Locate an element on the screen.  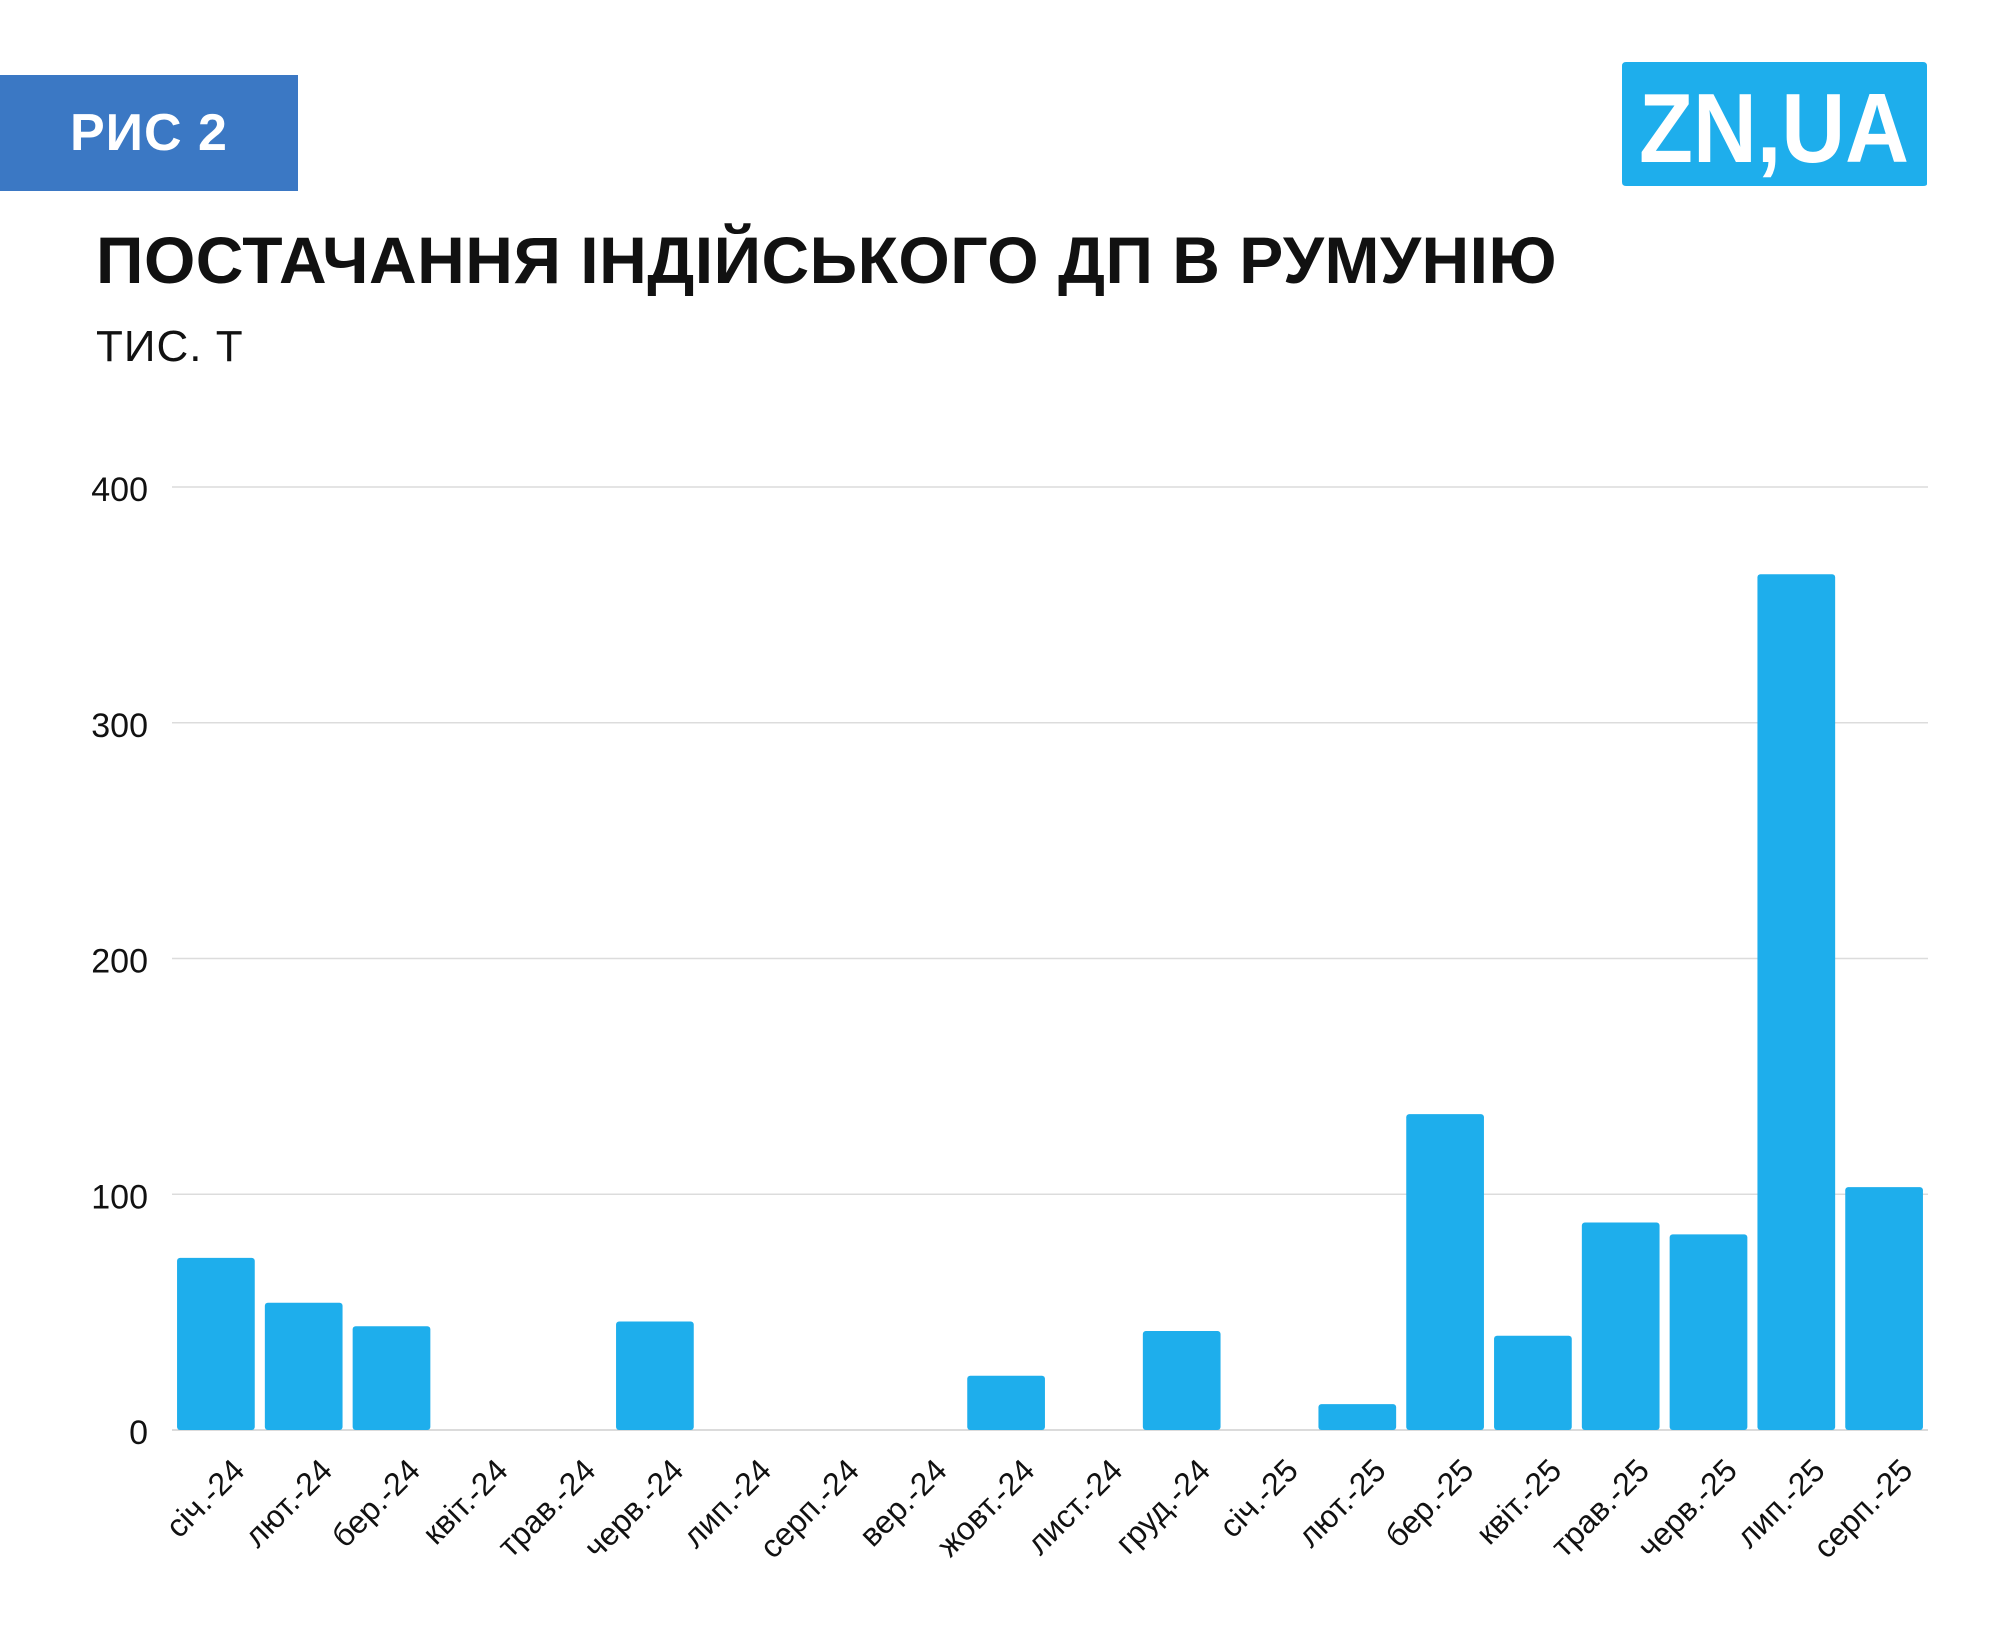
logo-text: ZN,UA is located at coordinates (1774, 128).